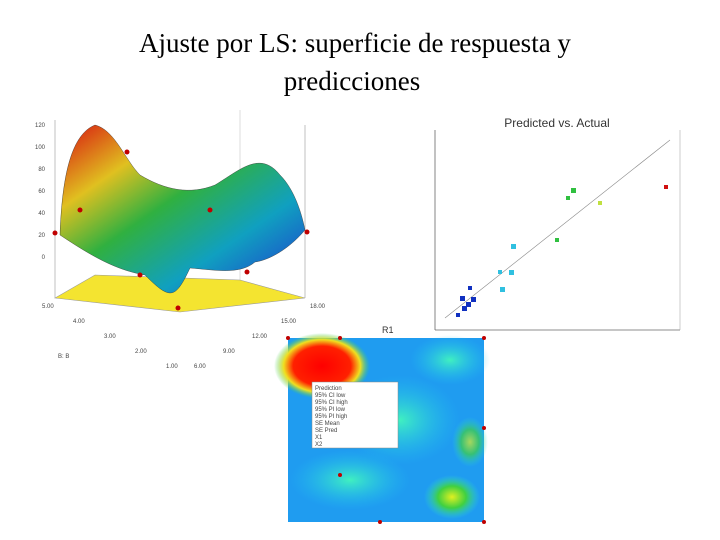 The height and width of the screenshot is (540, 720). Describe the element at coordinates (41, 170) in the screenshot. I see `z-tick-label: 80` at that location.